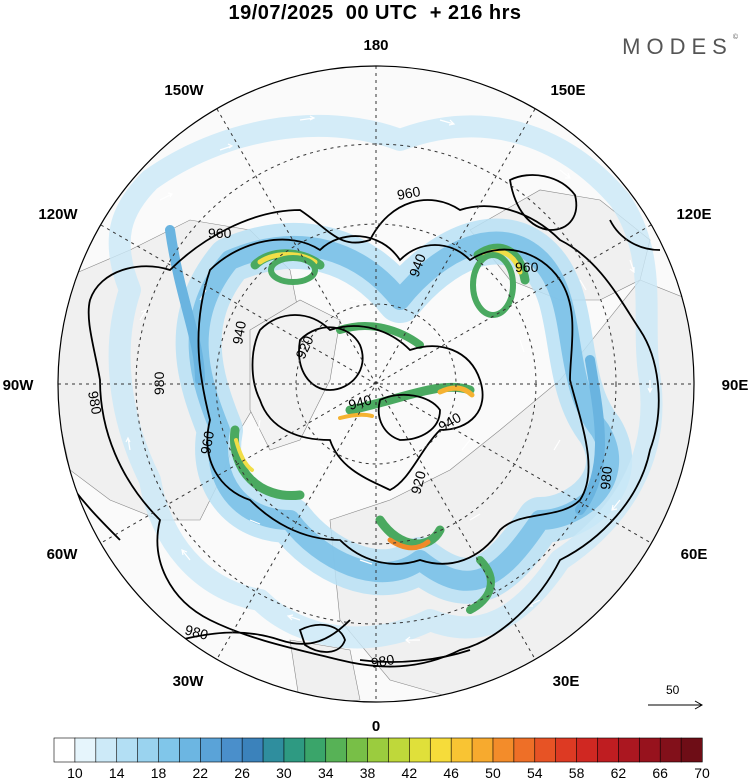 This screenshot has width=750, height=782. Describe the element at coordinates (535, 773) in the screenshot. I see `colorbar-tick-label: 54` at that location.